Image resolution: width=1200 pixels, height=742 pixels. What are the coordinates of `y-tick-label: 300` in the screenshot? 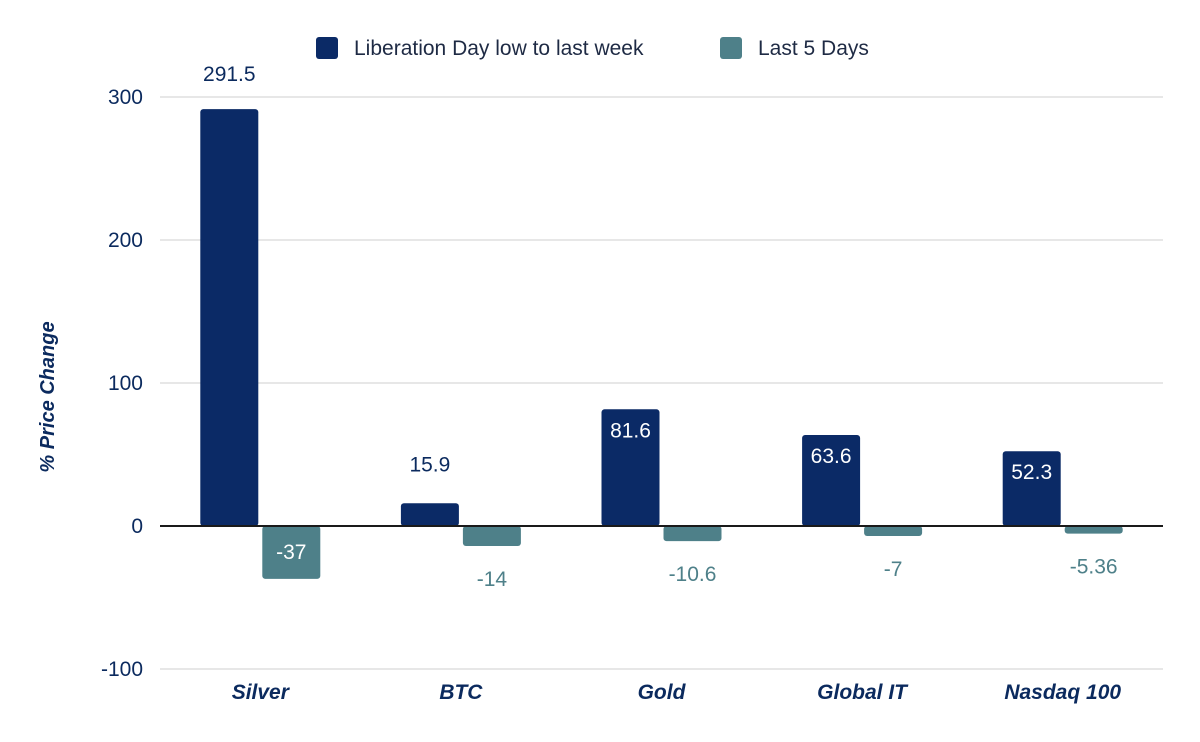 It's located at (125, 97).